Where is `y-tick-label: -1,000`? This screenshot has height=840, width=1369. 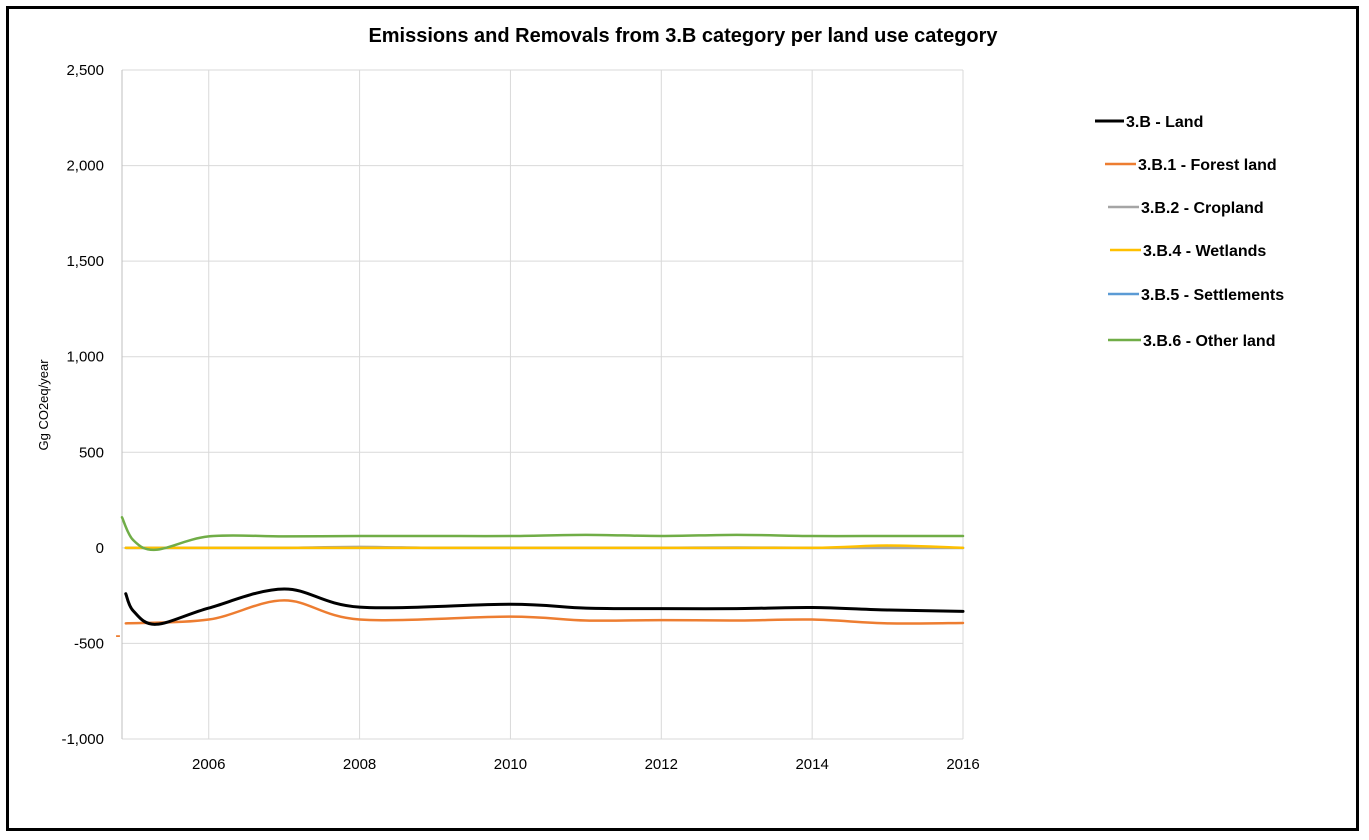 y-tick-label: -1,000 is located at coordinates (82, 739).